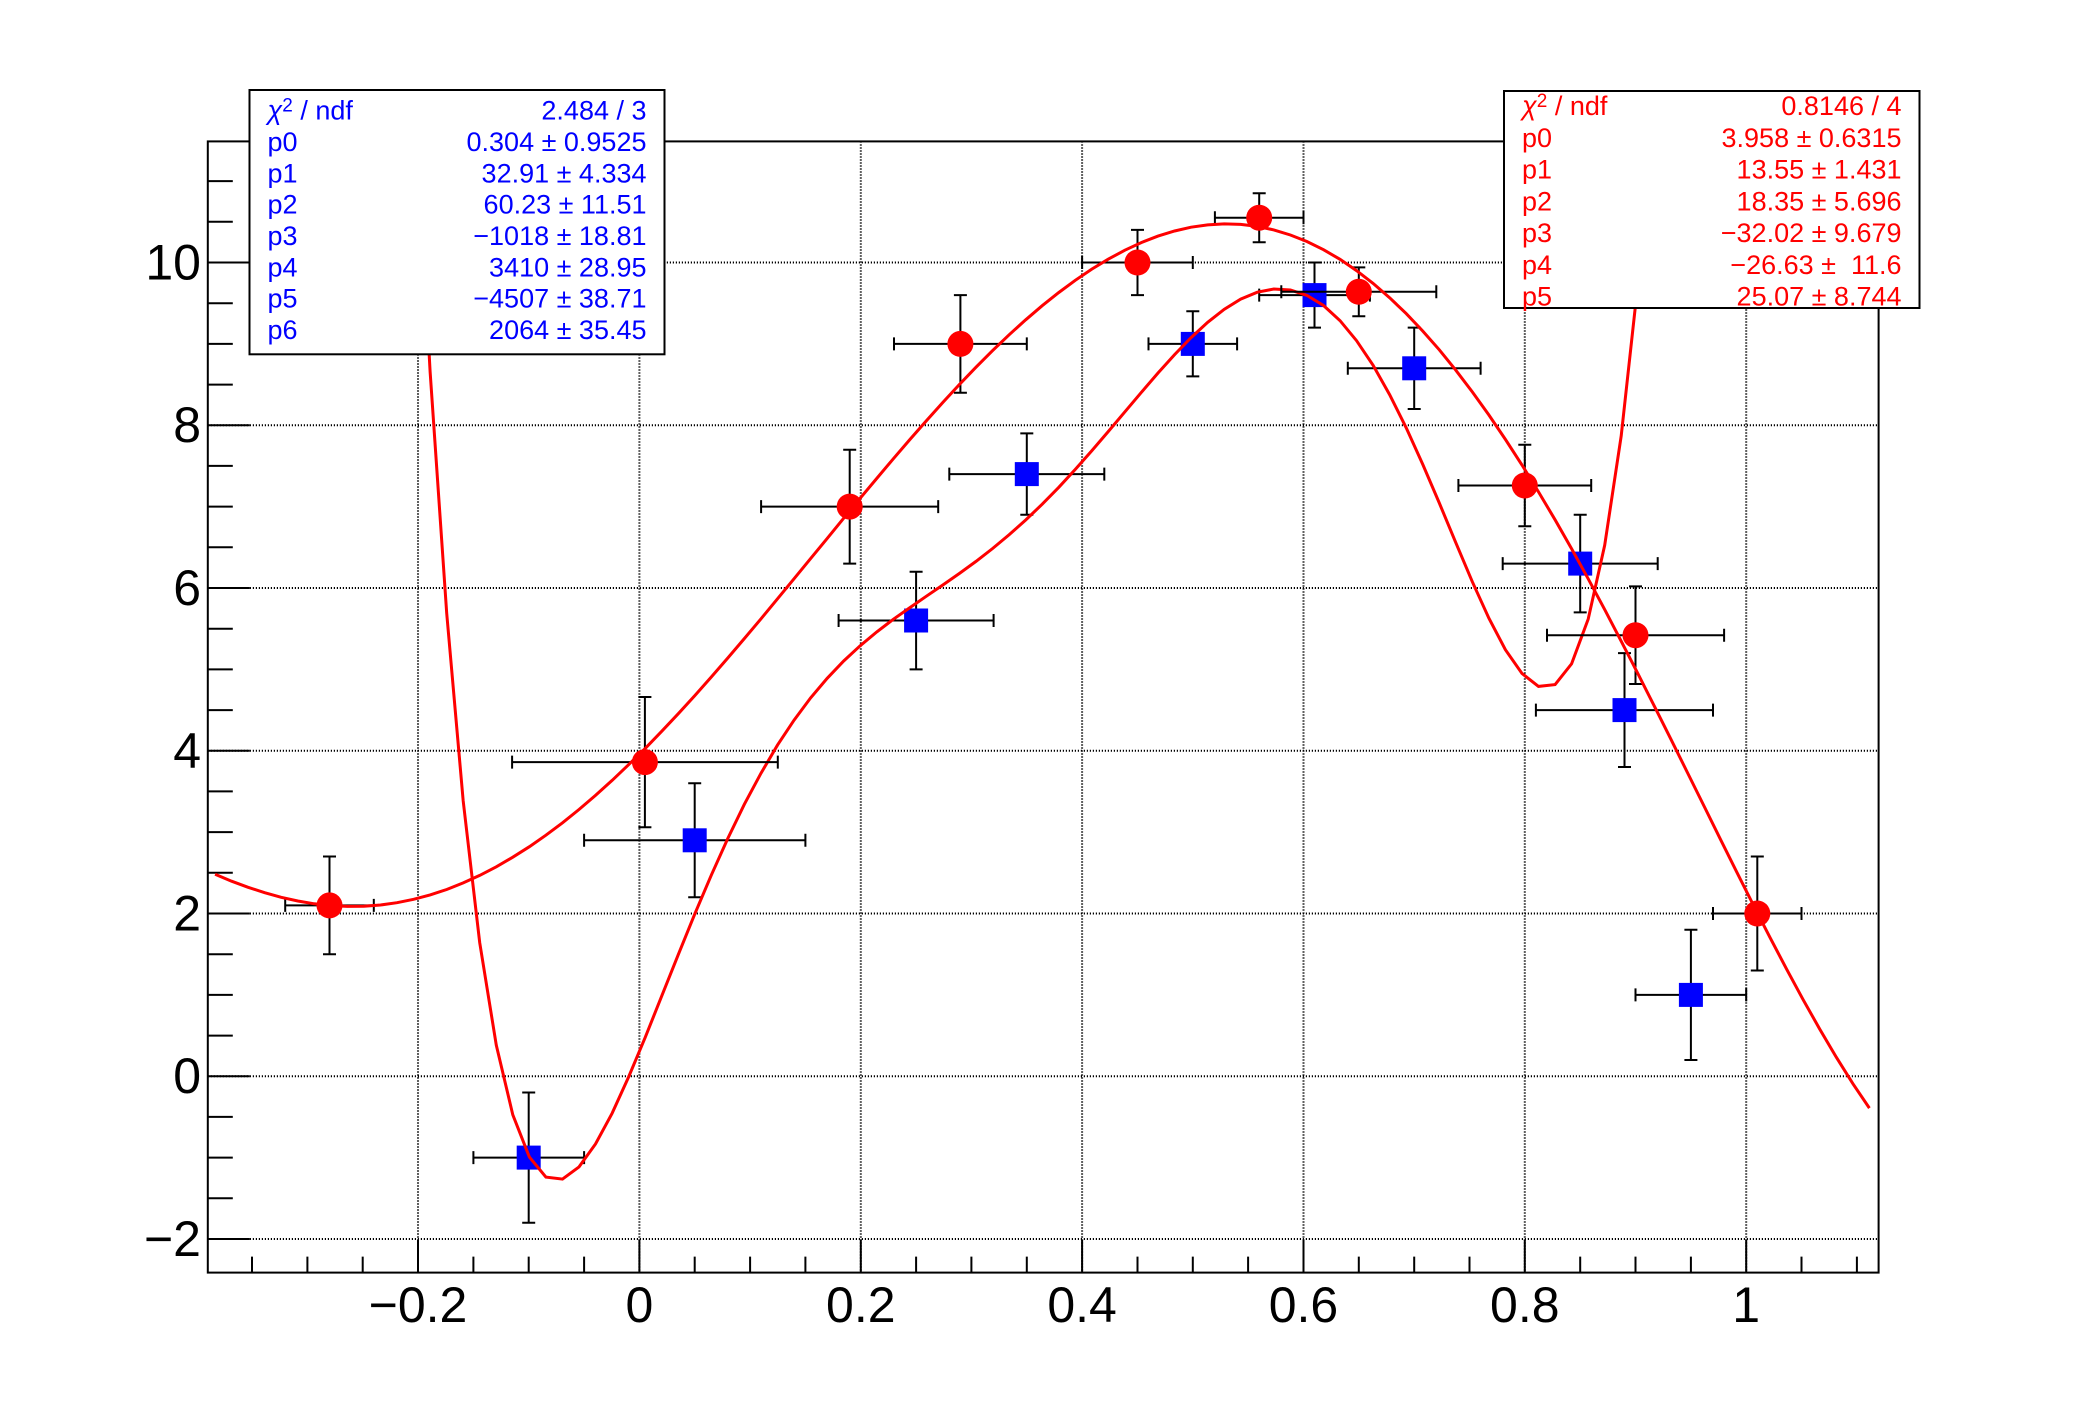 The width and height of the screenshot is (2088, 1416). I want to click on svg-text: 3.958 ± 0.6315, so click(1812, 138).